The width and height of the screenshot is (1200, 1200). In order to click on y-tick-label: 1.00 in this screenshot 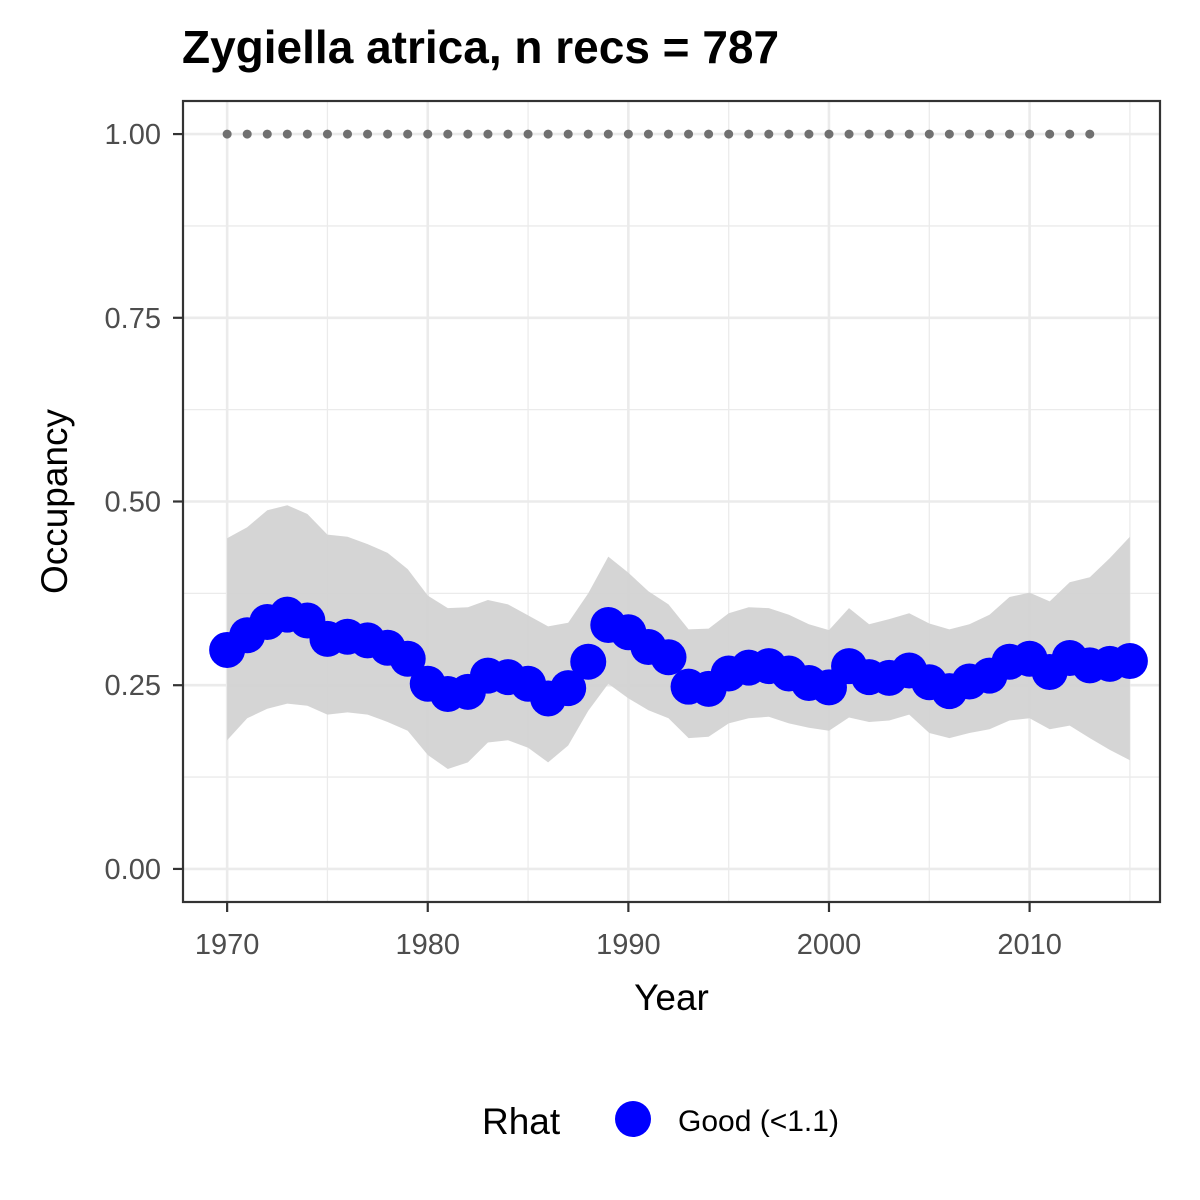, I will do `click(133, 135)`.